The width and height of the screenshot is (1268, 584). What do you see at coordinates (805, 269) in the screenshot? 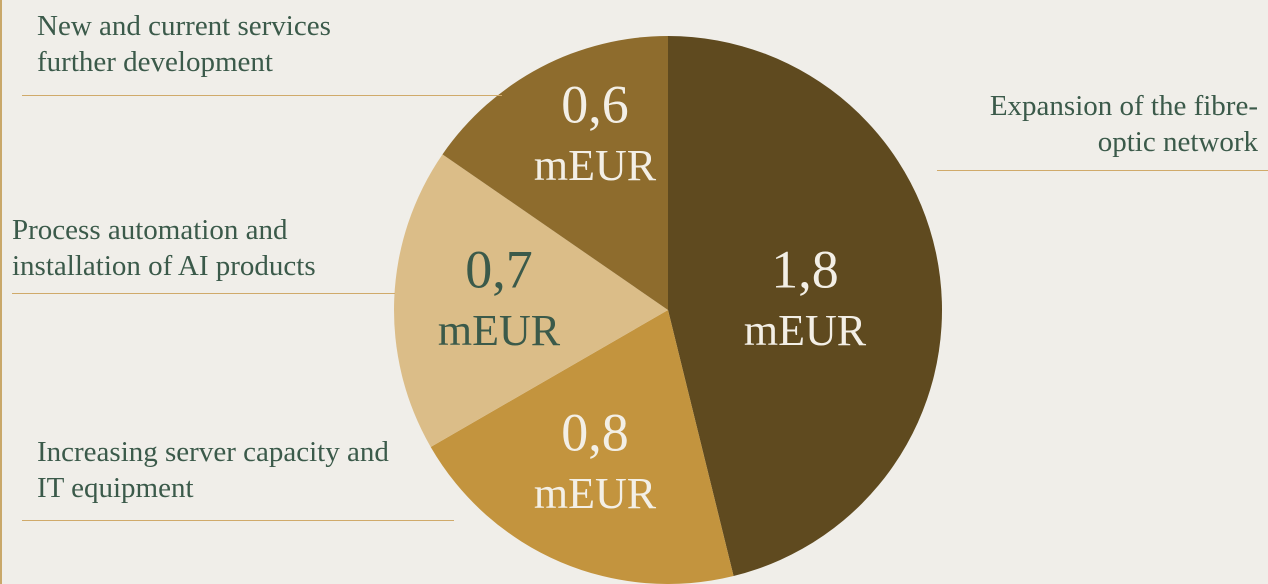
I see `value-label: 1,8` at bounding box center [805, 269].